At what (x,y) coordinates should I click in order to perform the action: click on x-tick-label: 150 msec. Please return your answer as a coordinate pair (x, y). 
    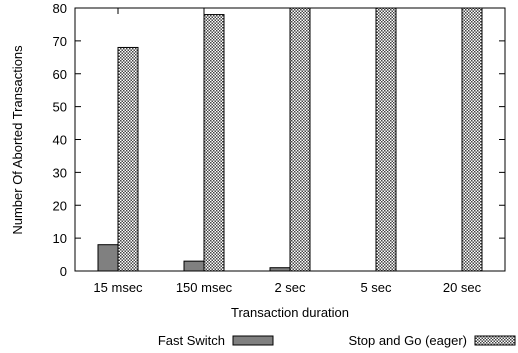
    Looking at the image, I should click on (204, 287).